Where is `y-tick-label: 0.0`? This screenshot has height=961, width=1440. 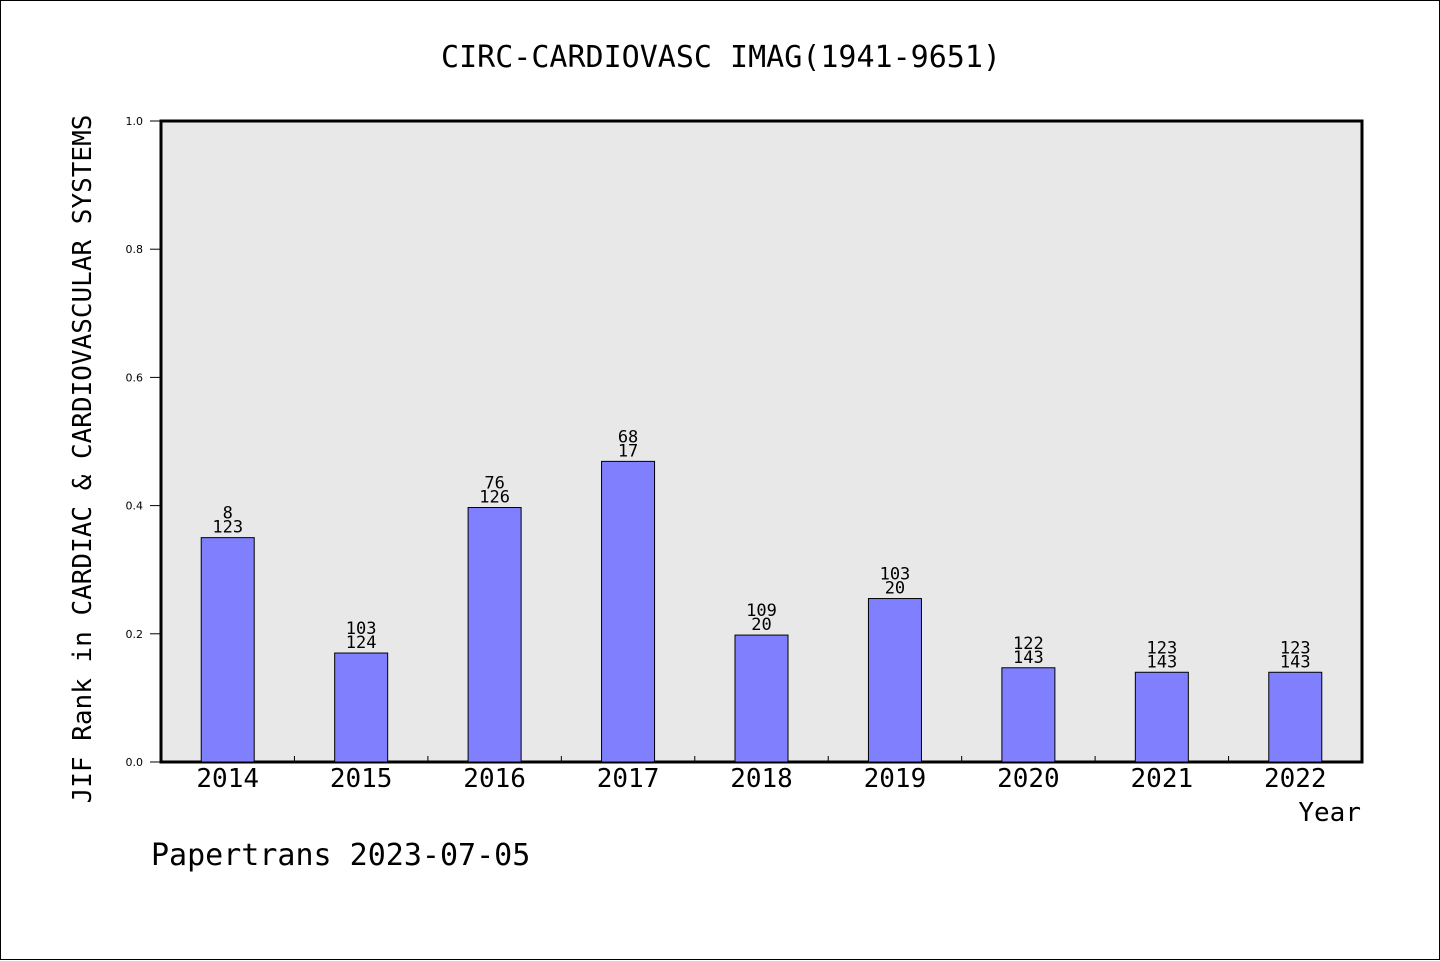
y-tick-label: 0.0 is located at coordinates (135, 762).